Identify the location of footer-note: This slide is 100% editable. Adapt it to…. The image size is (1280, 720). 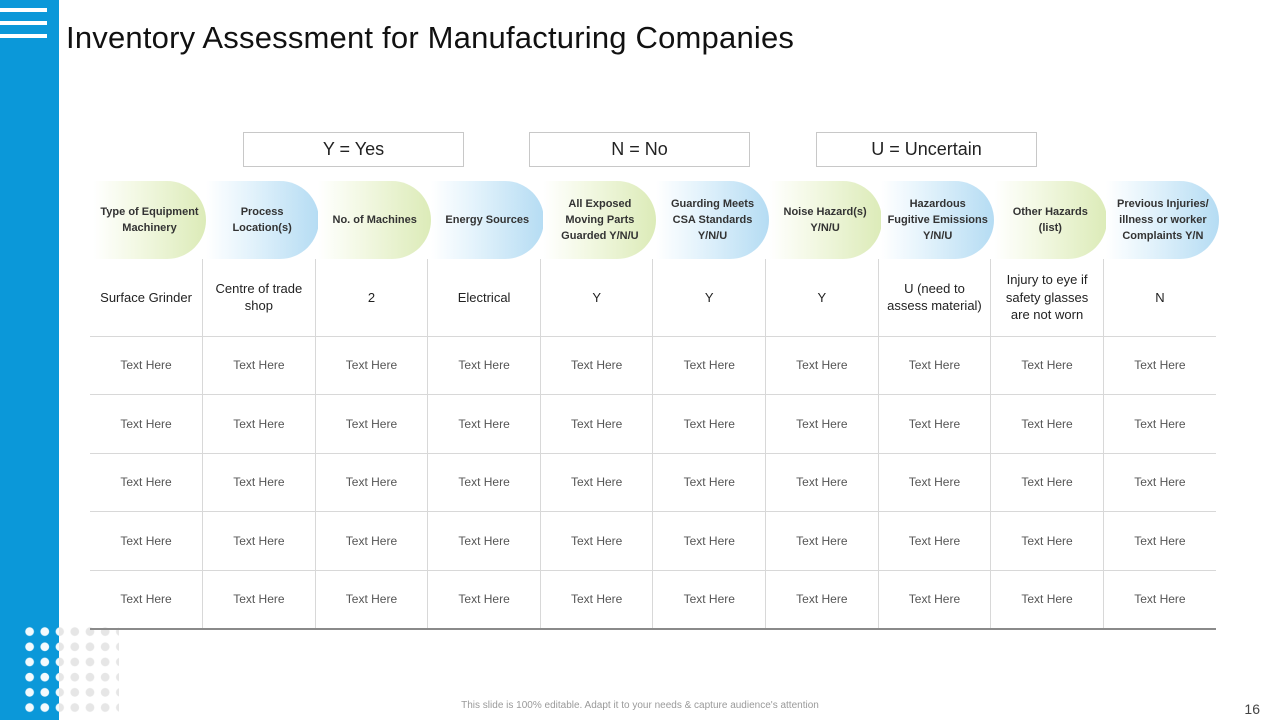
(640, 705).